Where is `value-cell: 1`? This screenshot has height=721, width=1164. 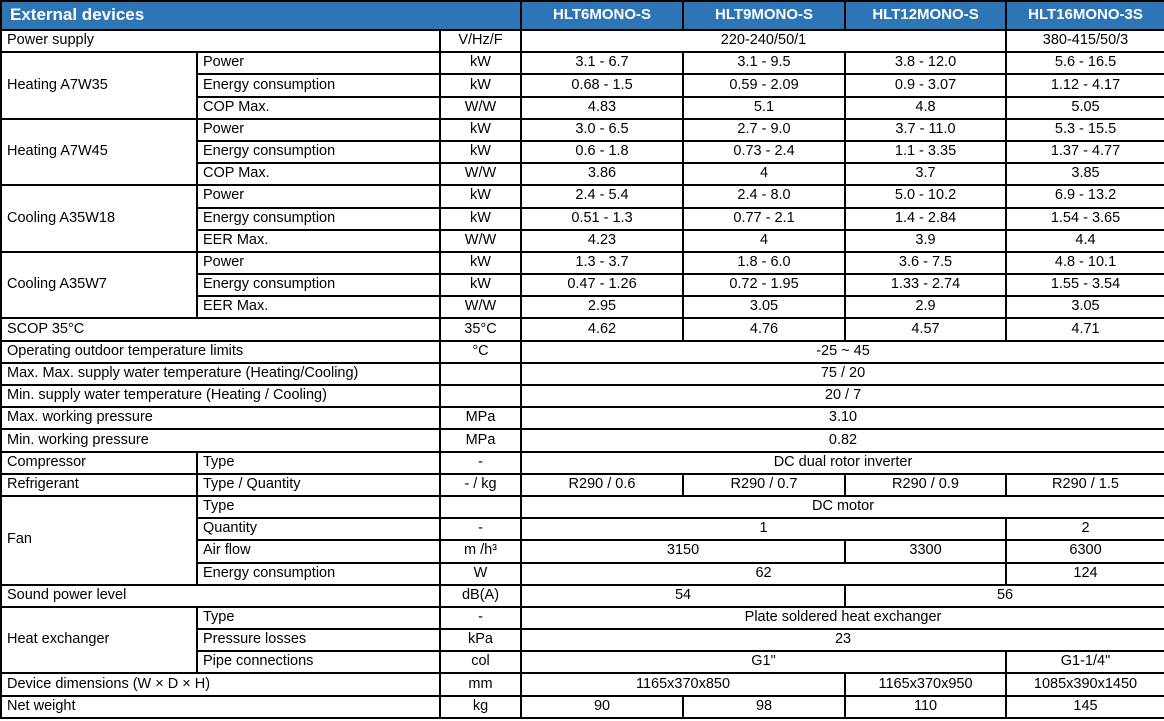
value-cell: 1 is located at coordinates (764, 529).